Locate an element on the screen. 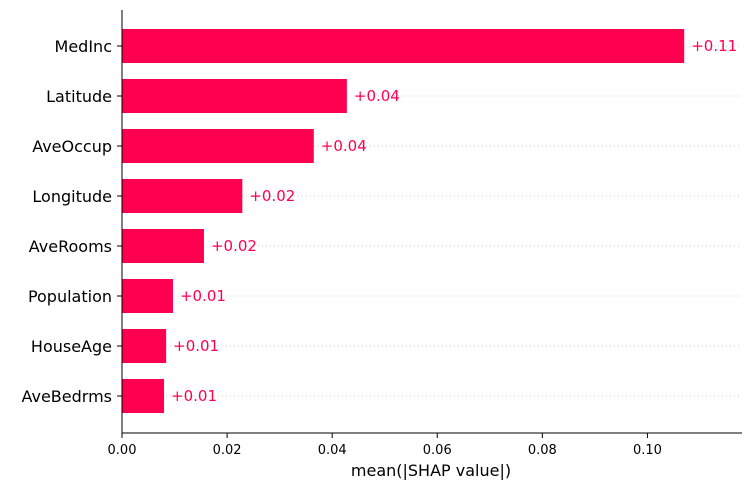 The image size is (751, 491). x-ticks: 0.00 0.02 0.04 0.06 0.08 0.10 is located at coordinates (385, 445).